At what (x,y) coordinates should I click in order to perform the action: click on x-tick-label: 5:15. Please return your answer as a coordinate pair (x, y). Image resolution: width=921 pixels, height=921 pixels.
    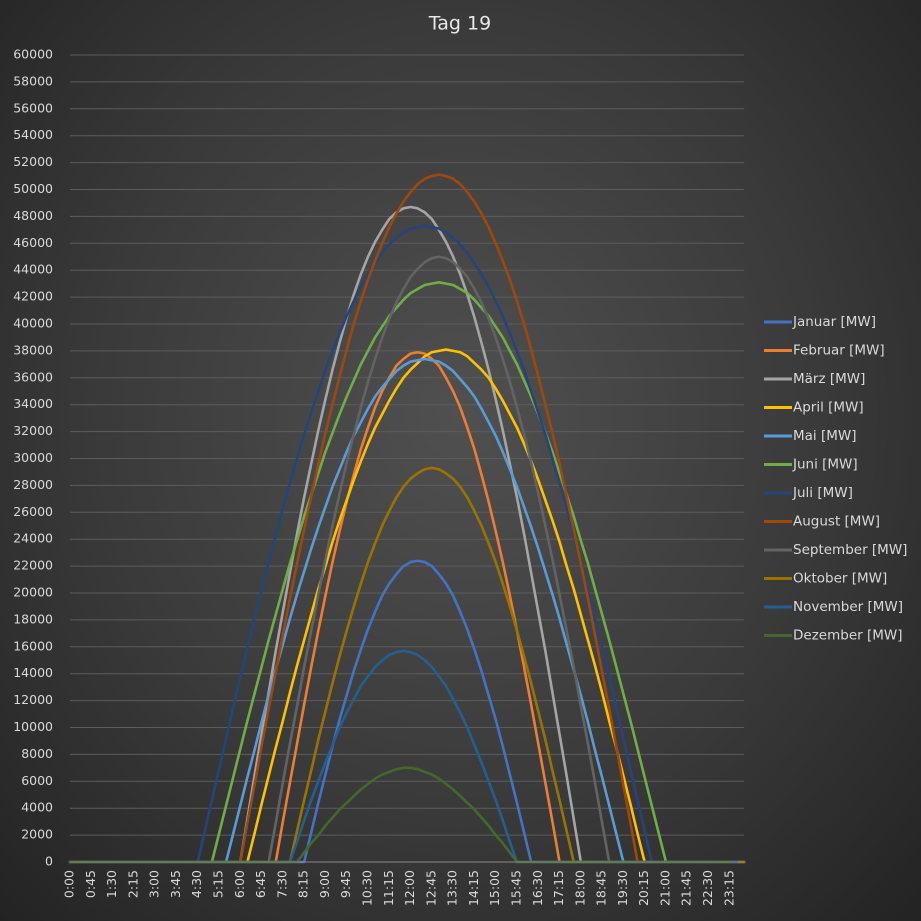
    Looking at the image, I should click on (217, 884).